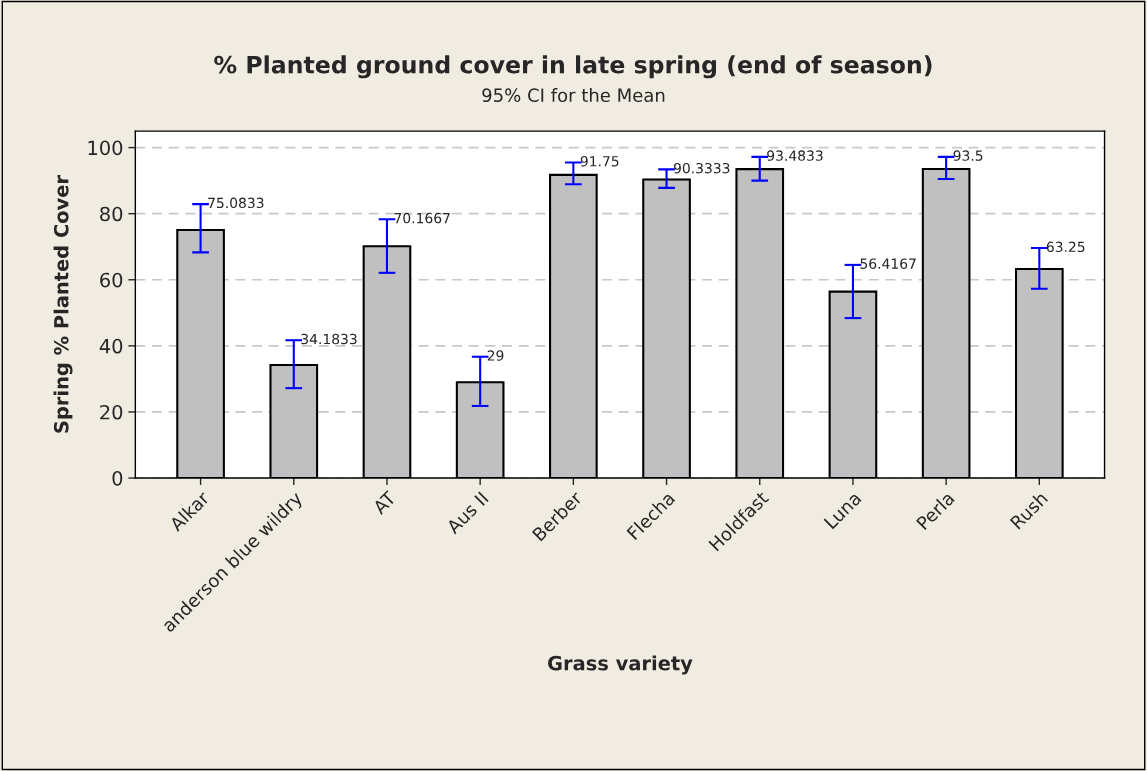 The width and height of the screenshot is (1147, 771). What do you see at coordinates (620, 665) in the screenshot?
I see `x-axis-title: Grass variety` at bounding box center [620, 665].